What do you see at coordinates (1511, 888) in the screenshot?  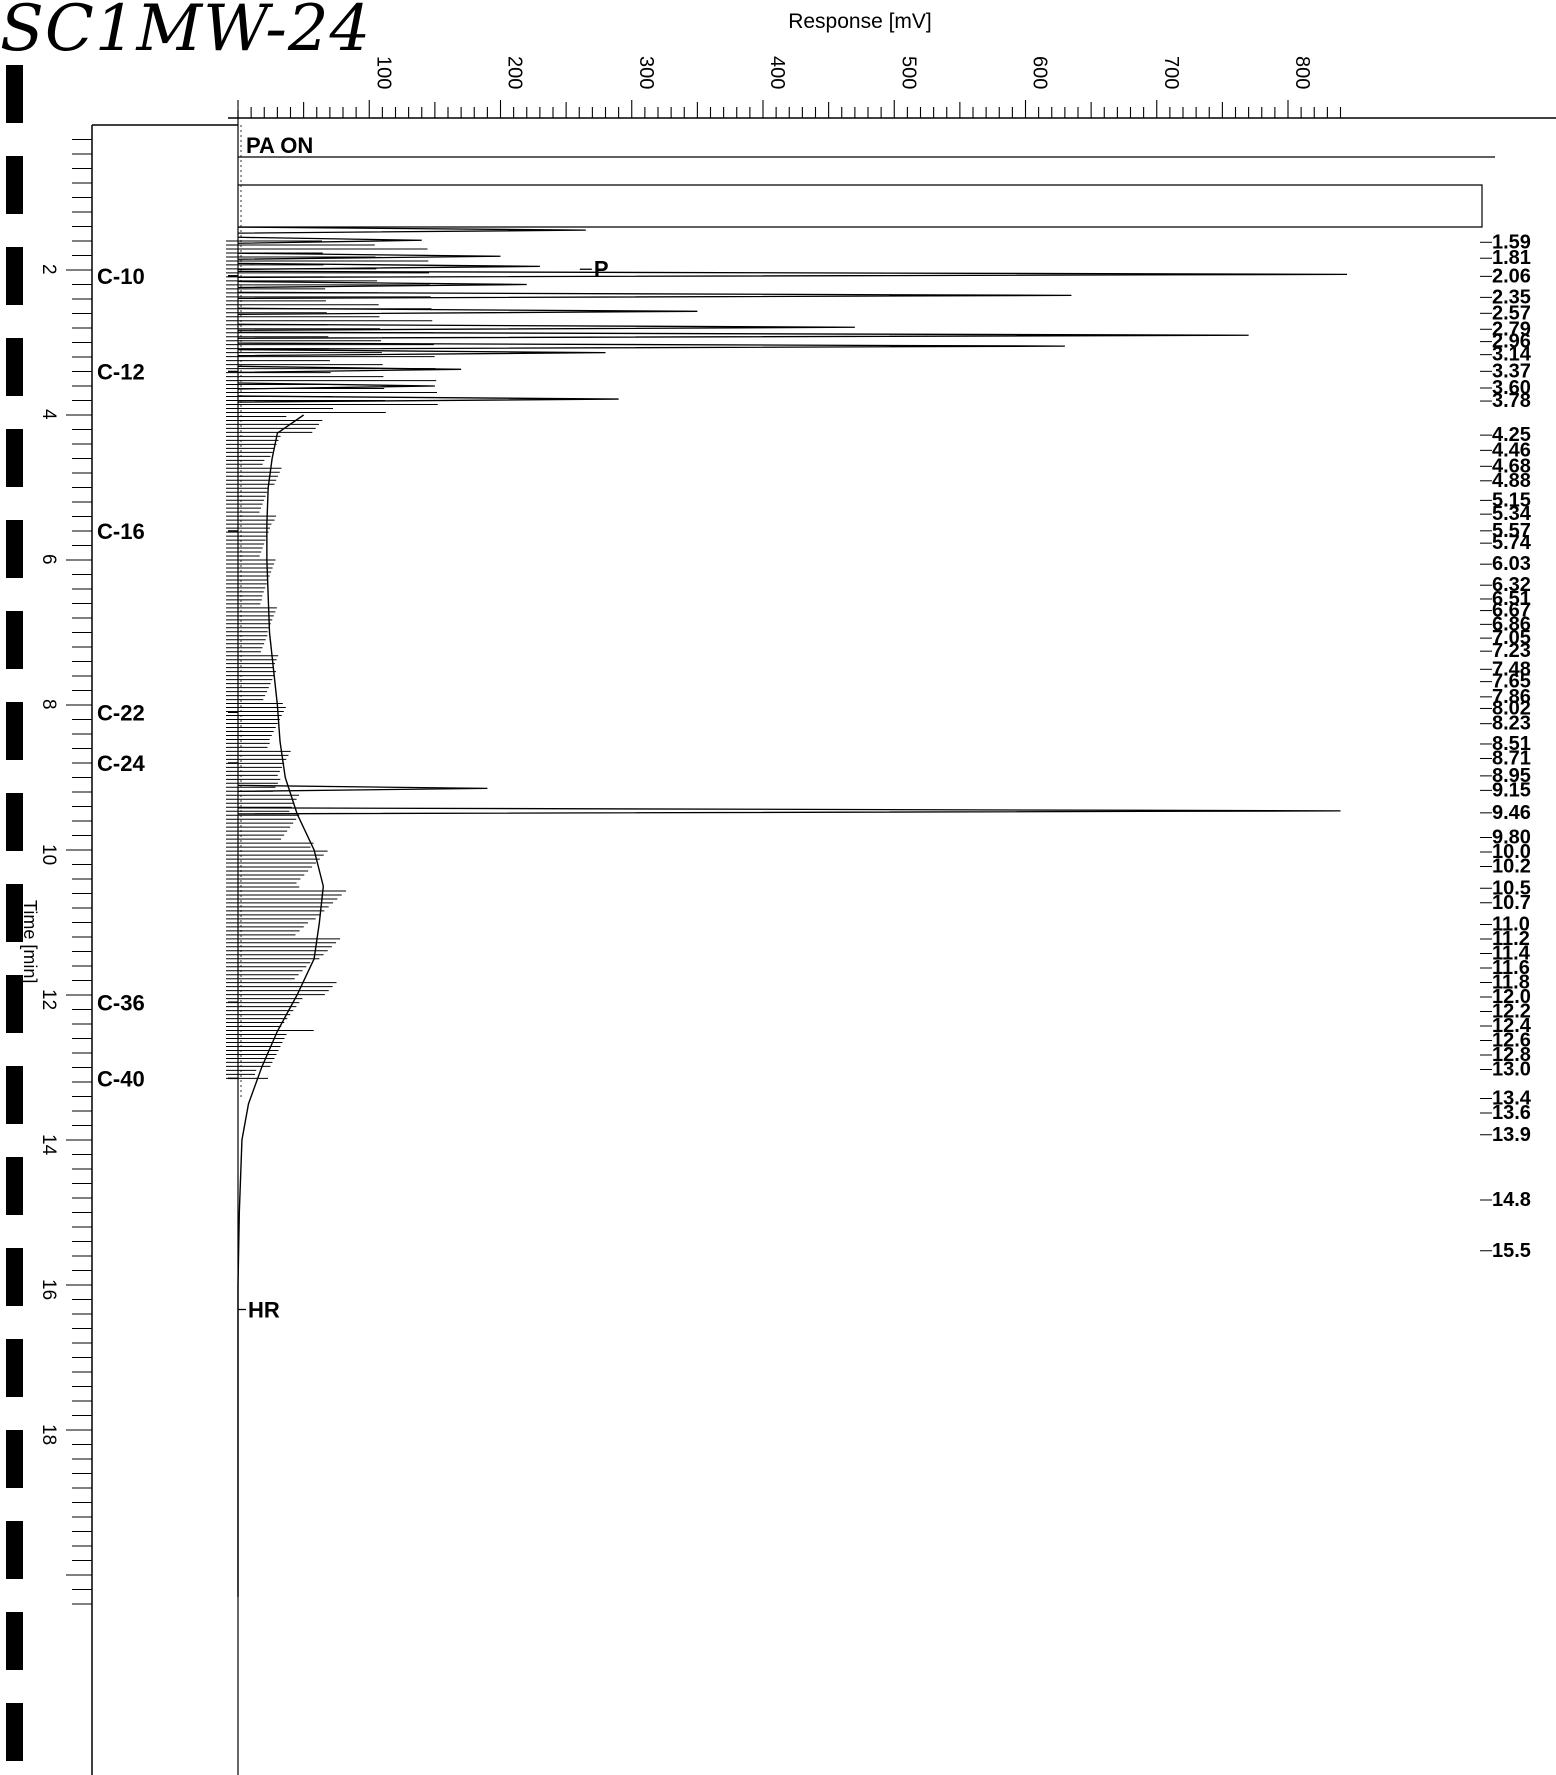 I see `retention-time-label: 10.5` at bounding box center [1511, 888].